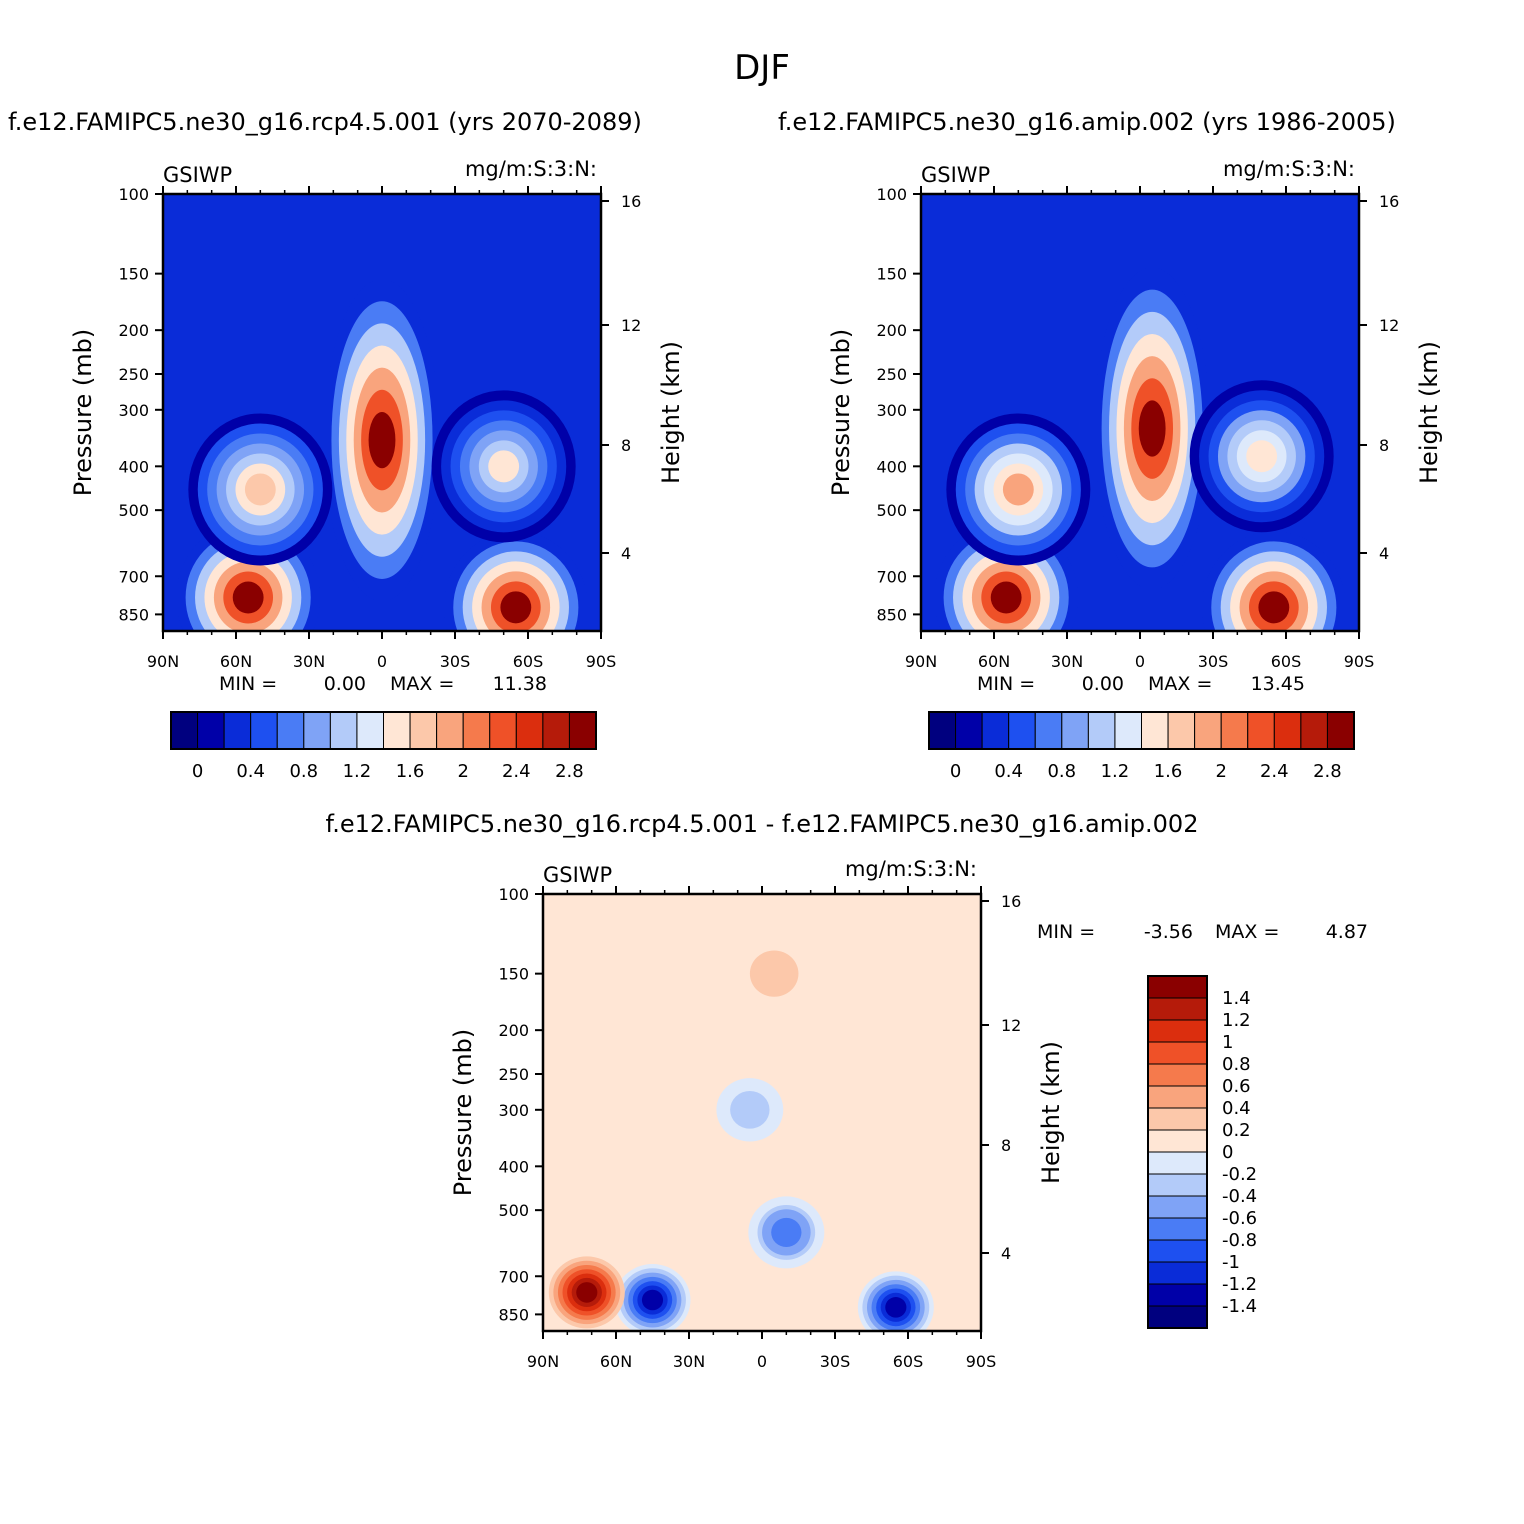 The height and width of the screenshot is (1524, 1524). What do you see at coordinates (455, 661) in the screenshot?
I see `x-tick-label: 30S` at bounding box center [455, 661].